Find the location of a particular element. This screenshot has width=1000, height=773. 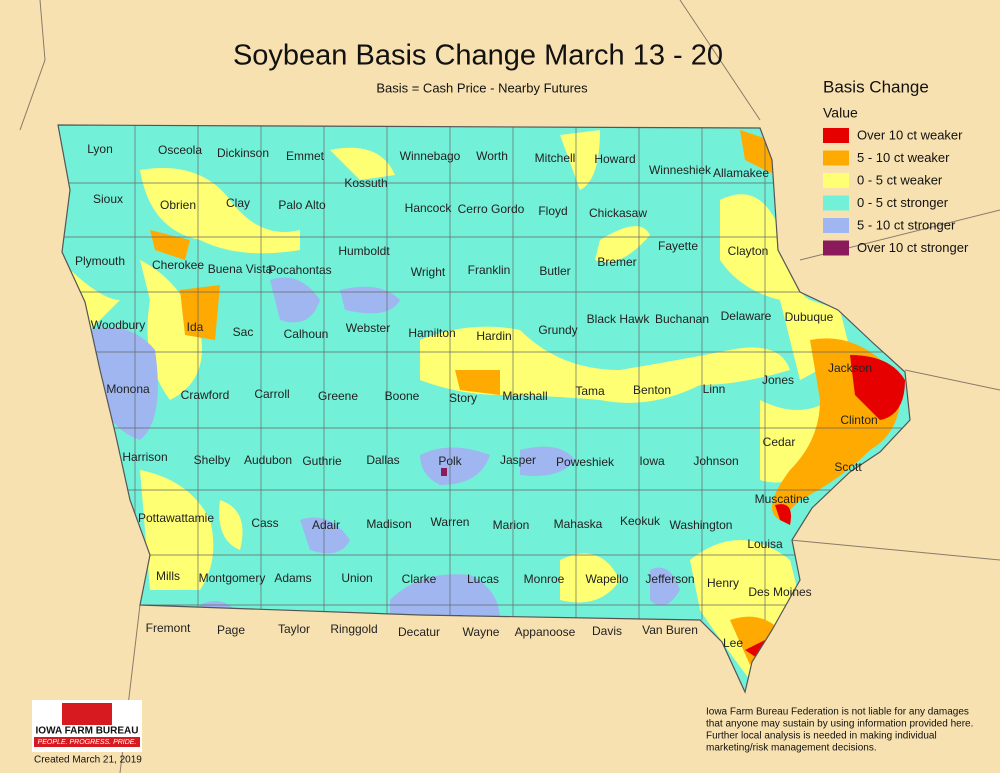

county-label: Page is located at coordinates (231, 630).